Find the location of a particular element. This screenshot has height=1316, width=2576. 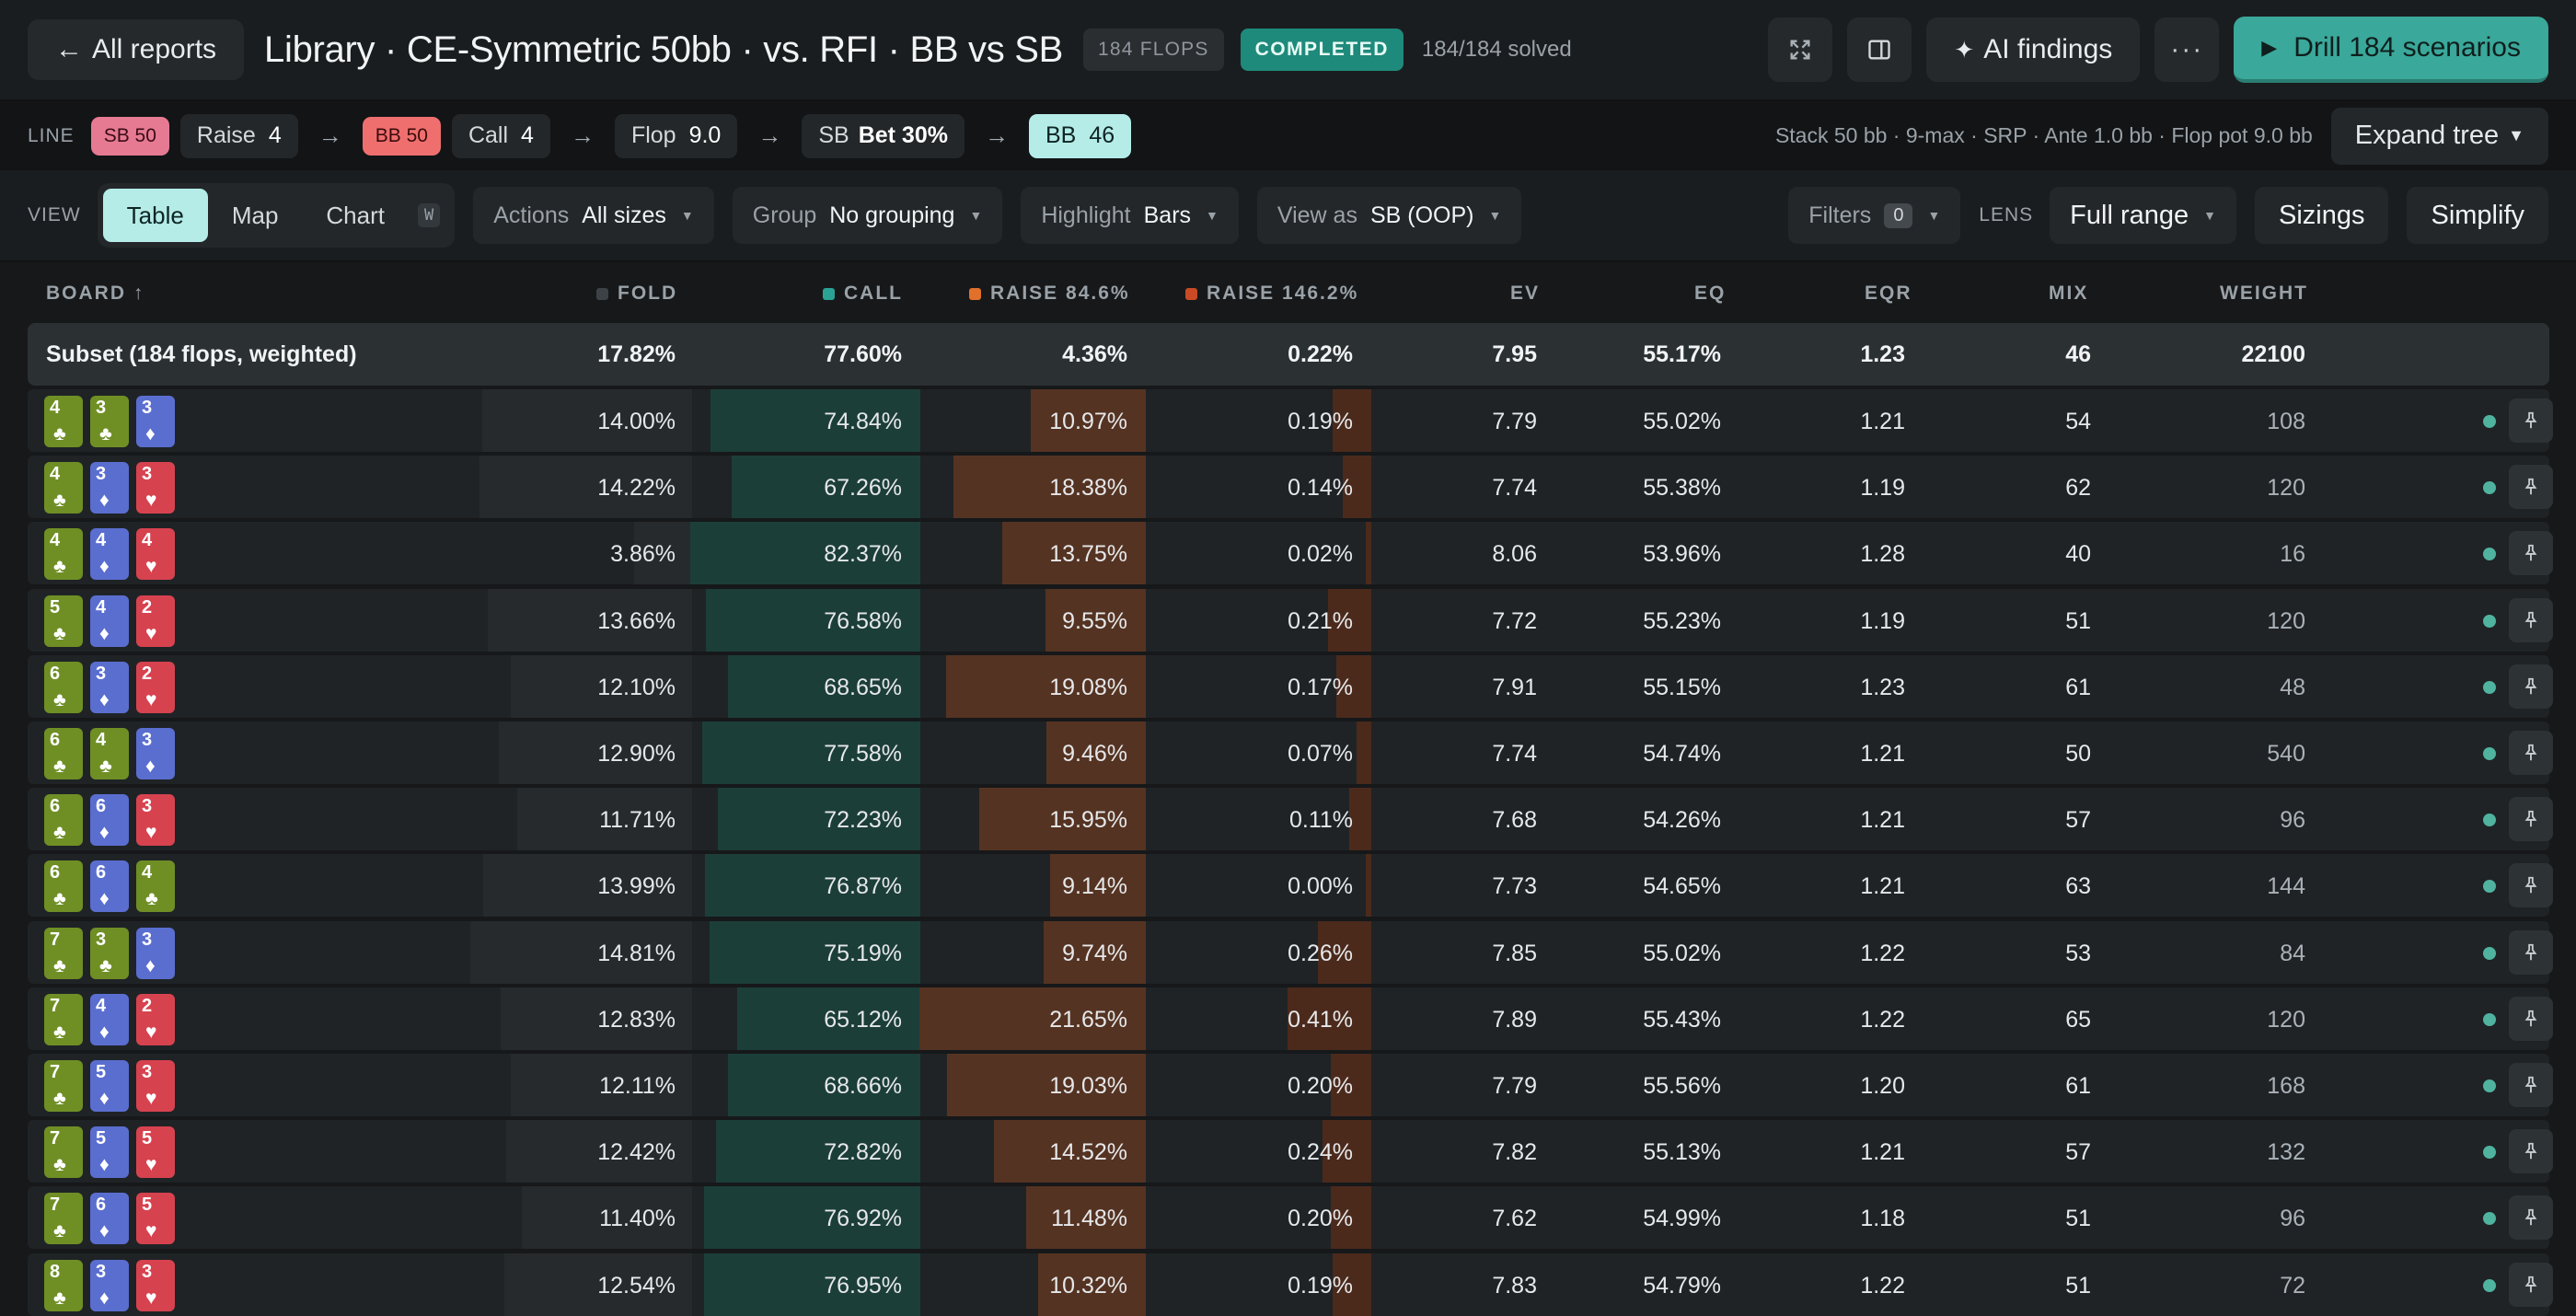

header-call: CALL is located at coordinates (863, 294).